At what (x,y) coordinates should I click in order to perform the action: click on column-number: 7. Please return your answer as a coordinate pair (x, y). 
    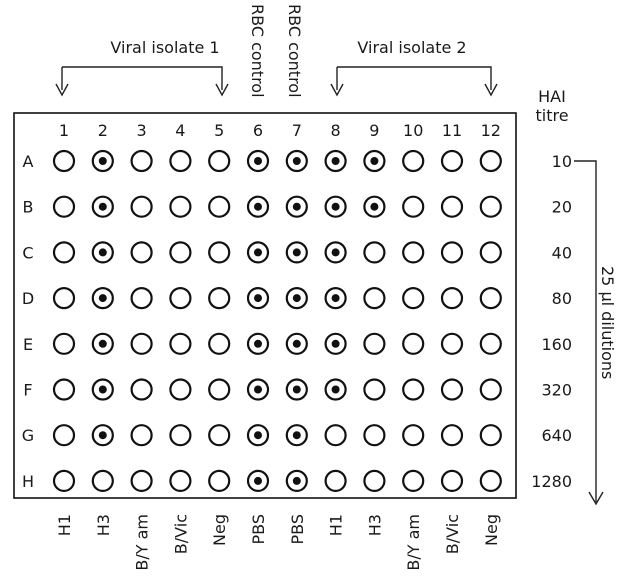
    Looking at the image, I should click on (297, 130).